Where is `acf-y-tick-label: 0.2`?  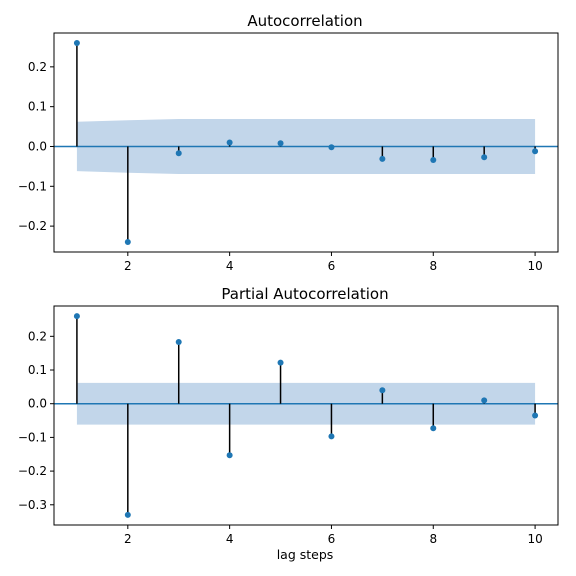
acf-y-tick-label: 0.2 is located at coordinates (37, 67).